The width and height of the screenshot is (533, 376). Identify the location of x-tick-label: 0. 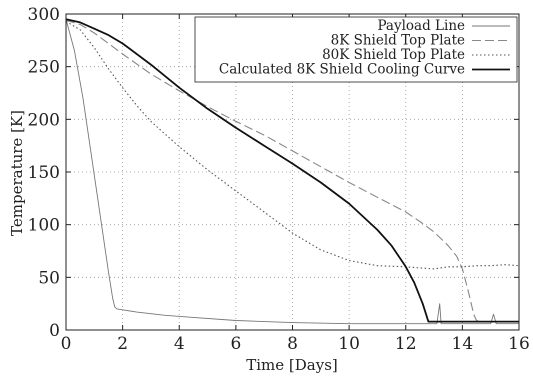
(66, 344).